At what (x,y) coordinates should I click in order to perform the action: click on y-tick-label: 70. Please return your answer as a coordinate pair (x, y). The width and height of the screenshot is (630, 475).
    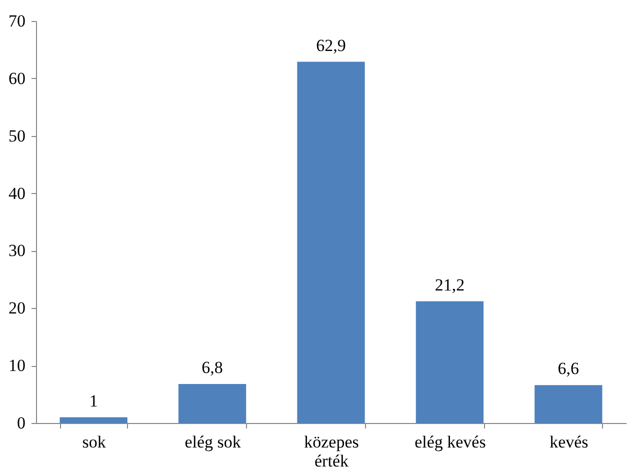
    Looking at the image, I should click on (17, 21).